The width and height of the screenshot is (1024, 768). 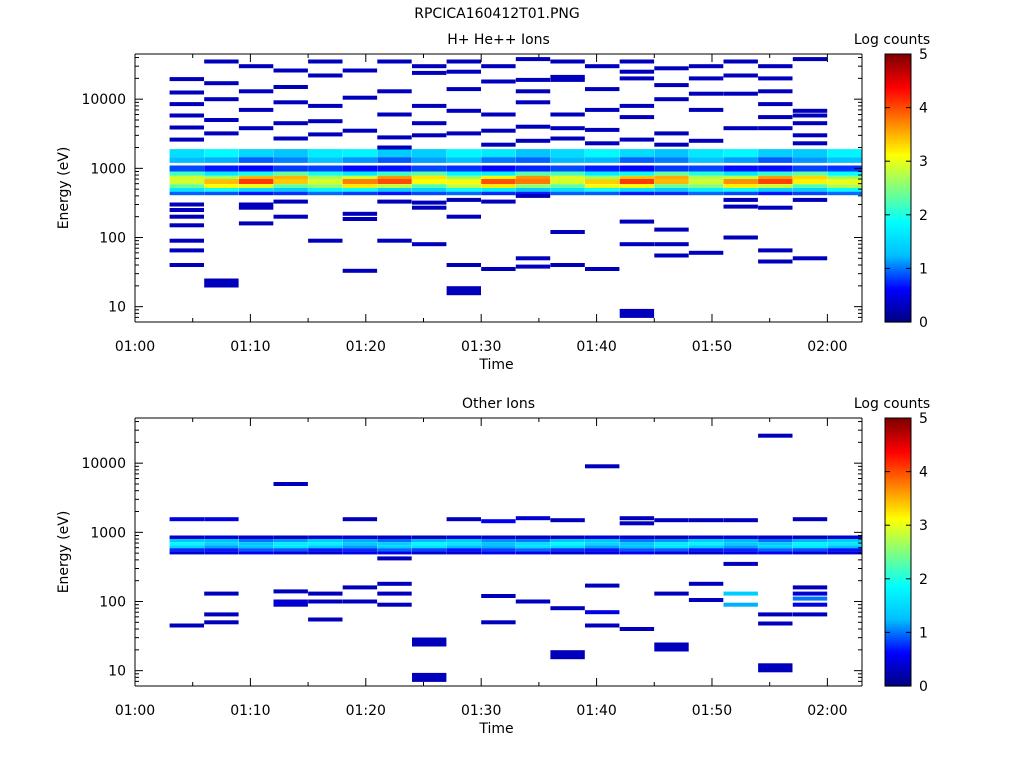 What do you see at coordinates (712, 711) in the screenshot?
I see `x-tick-label: 01:50` at bounding box center [712, 711].